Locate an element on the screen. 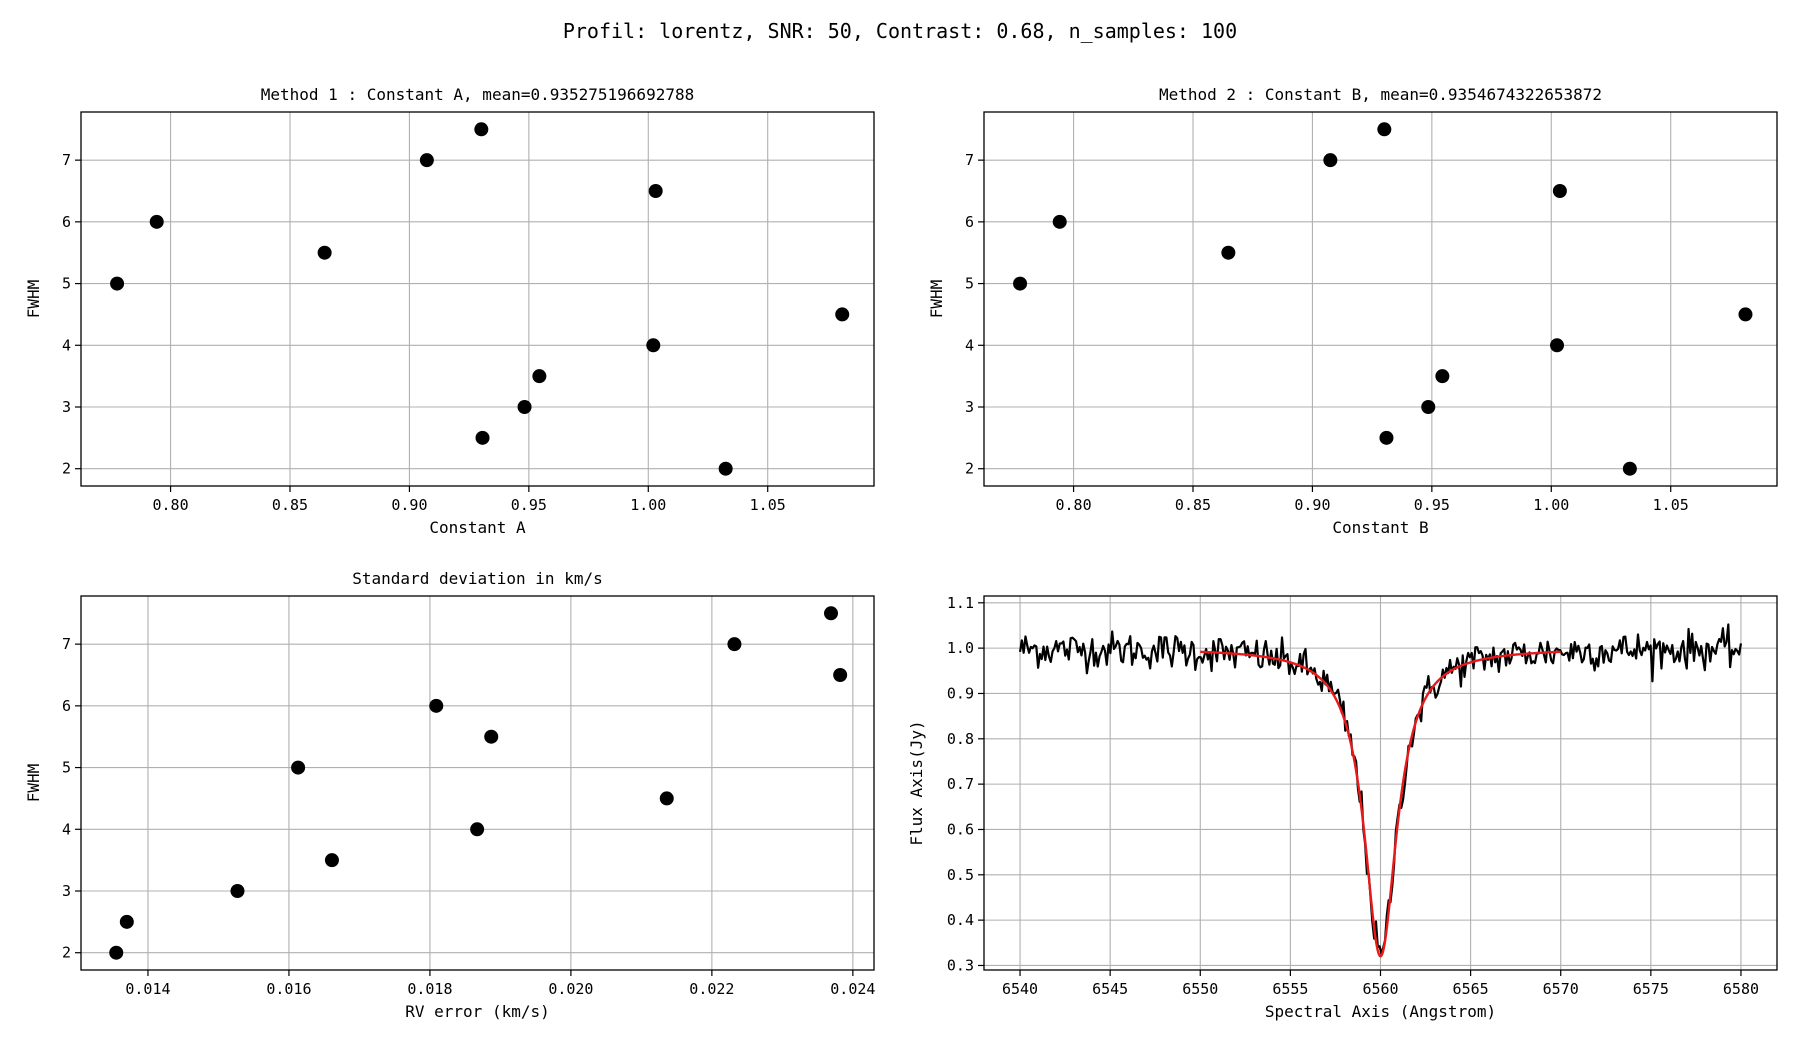  x-tick-label: 0.020 is located at coordinates (570, 989).